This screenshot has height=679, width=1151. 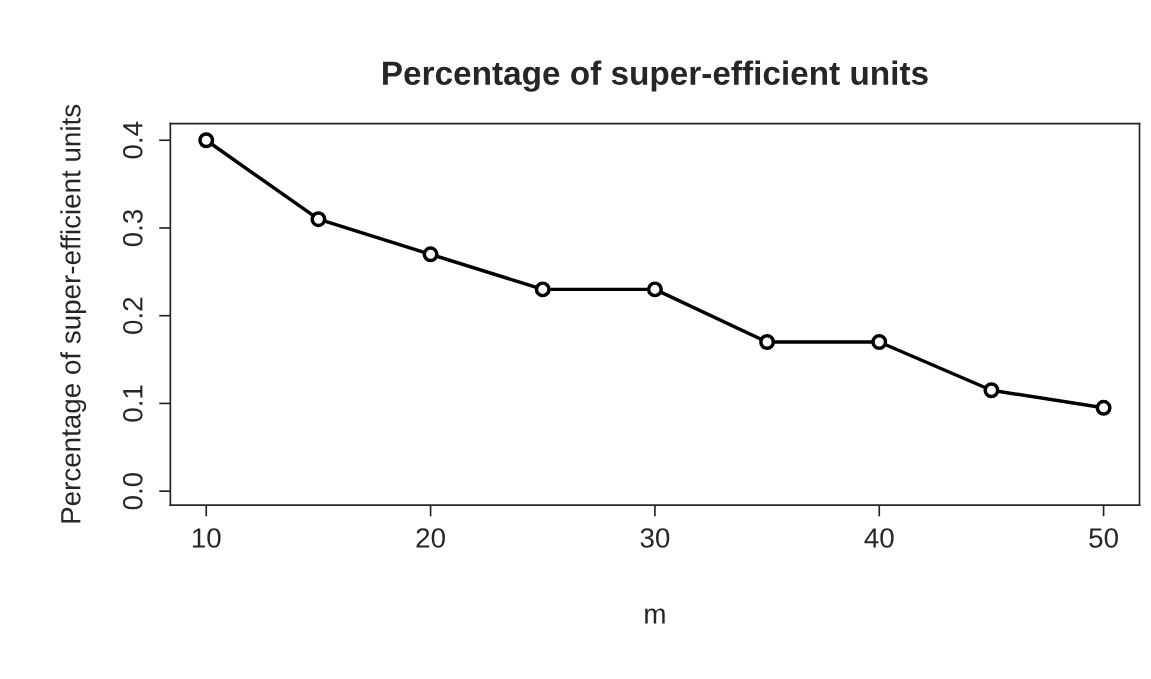 I want to click on x-tick-label: 10, so click(x=206, y=538).